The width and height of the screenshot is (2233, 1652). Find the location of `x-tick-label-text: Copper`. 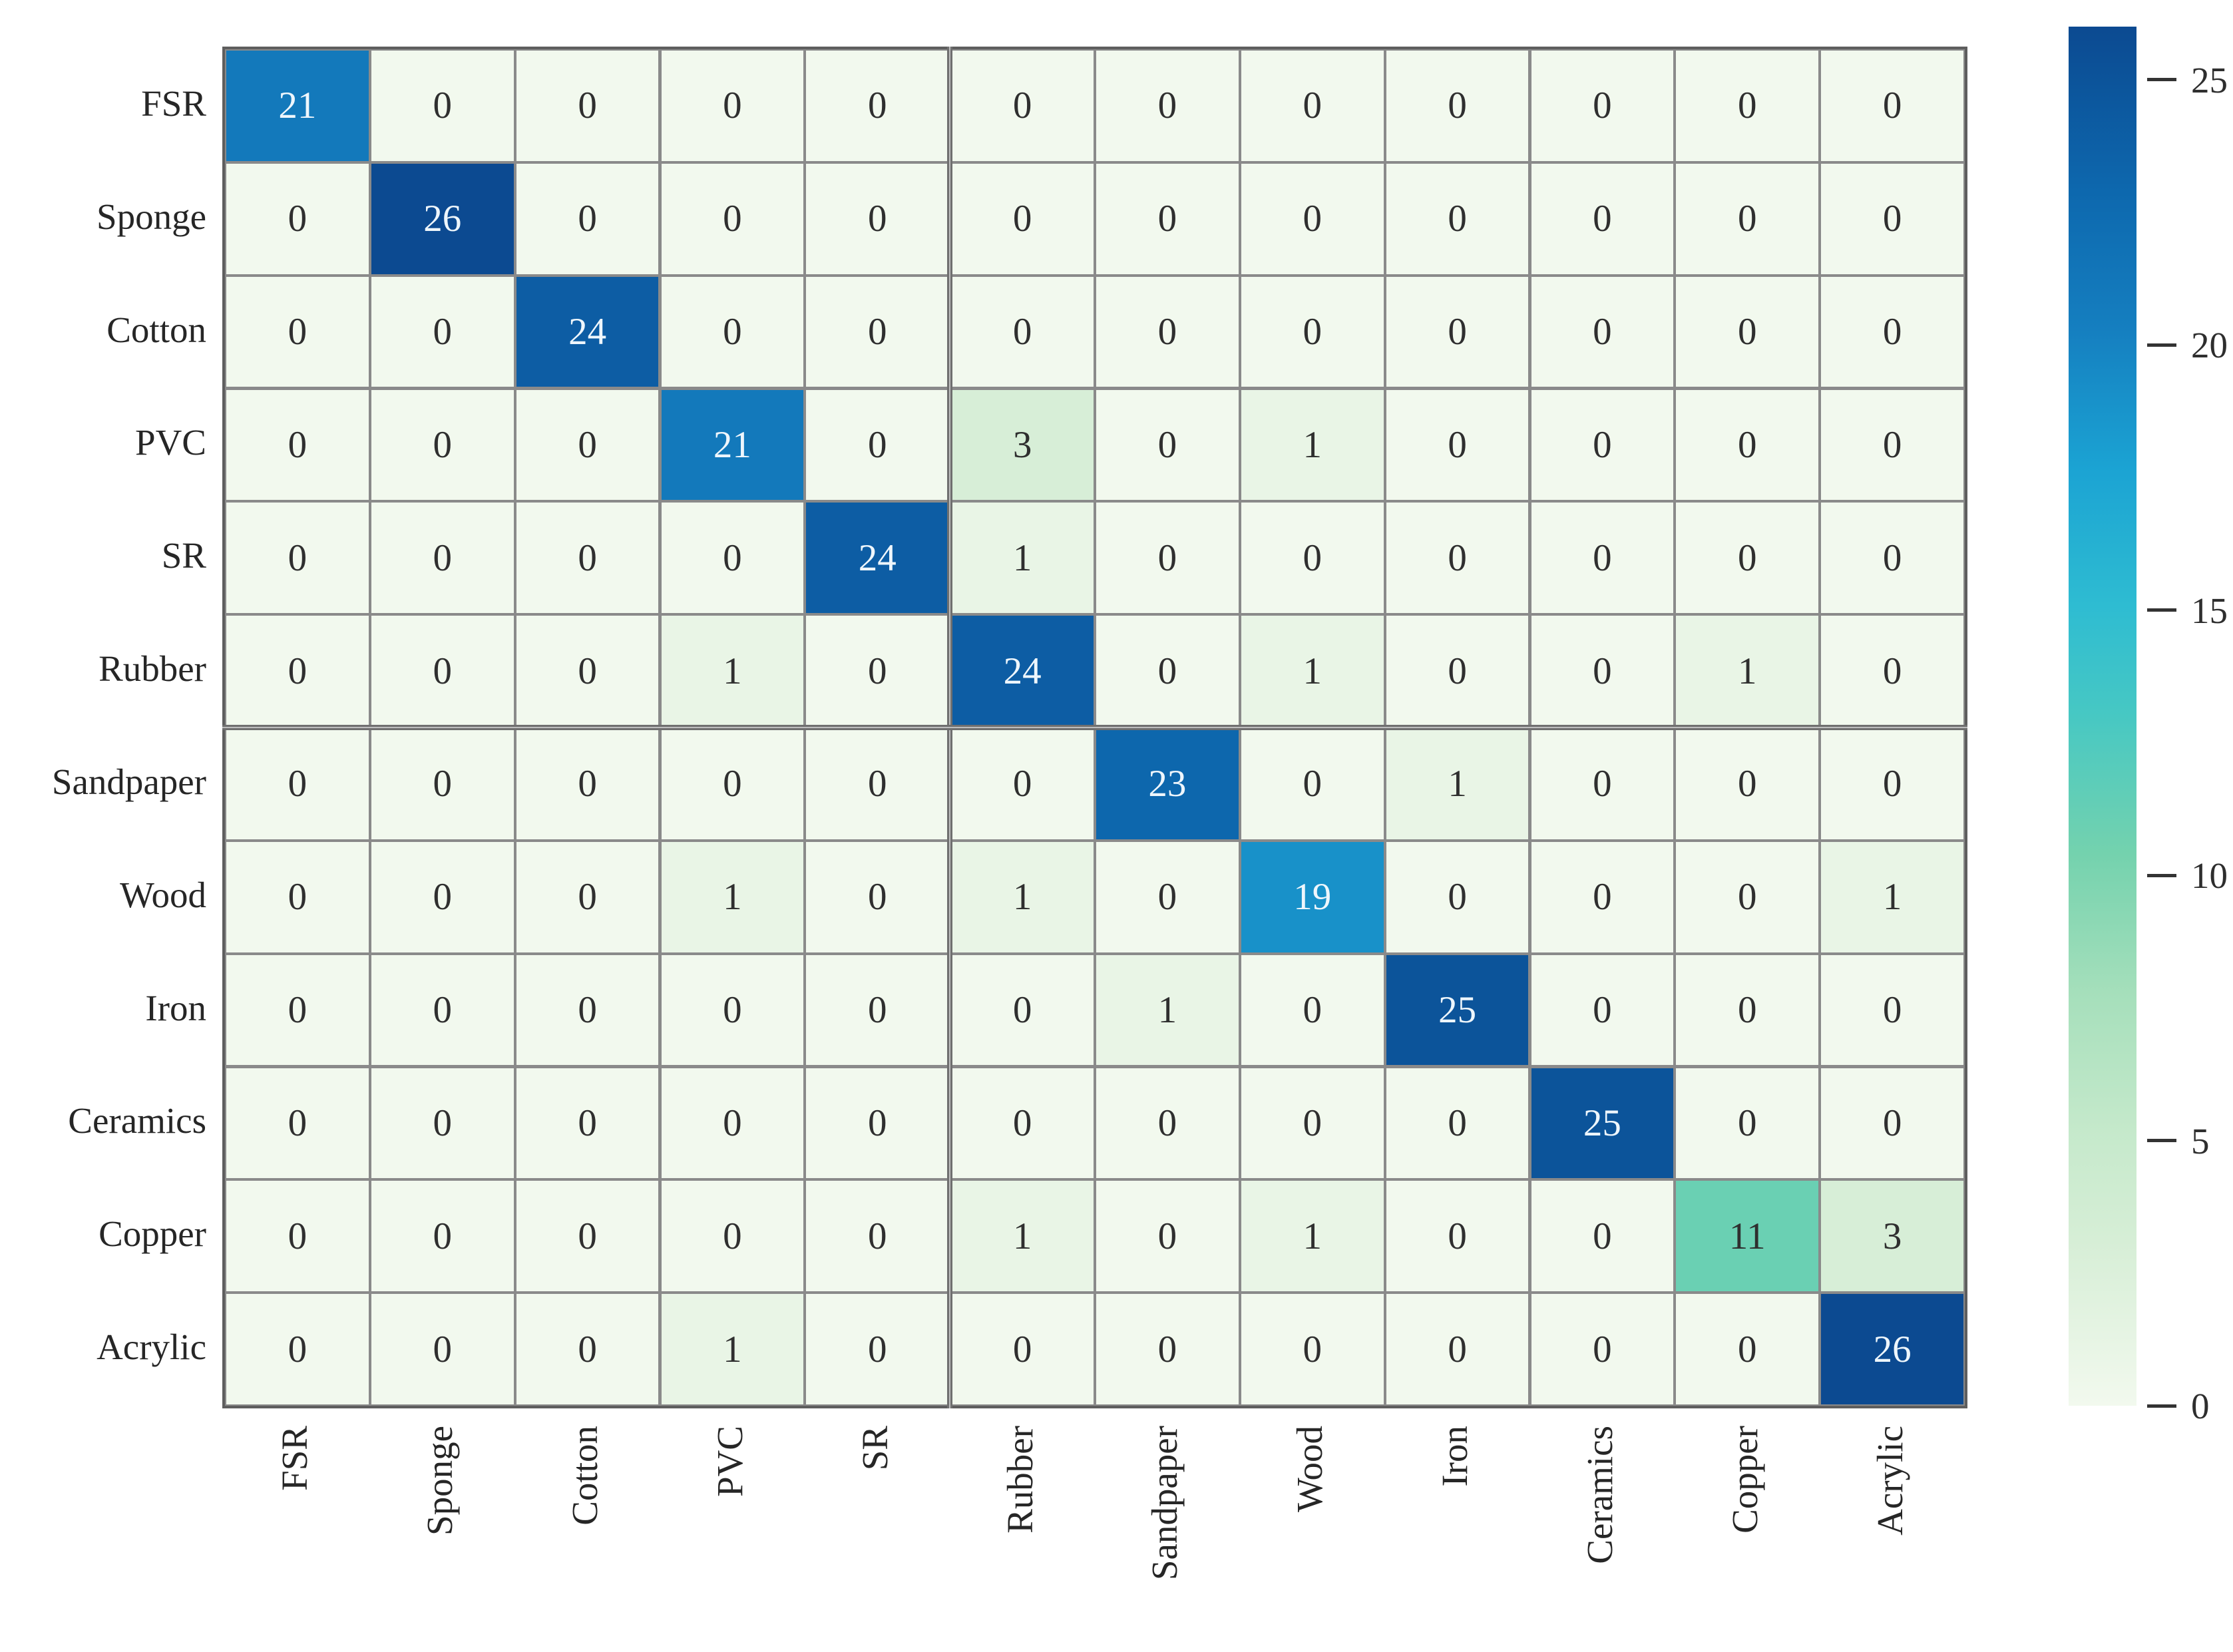

x-tick-label-text: Copper is located at coordinates (1744, 1480).